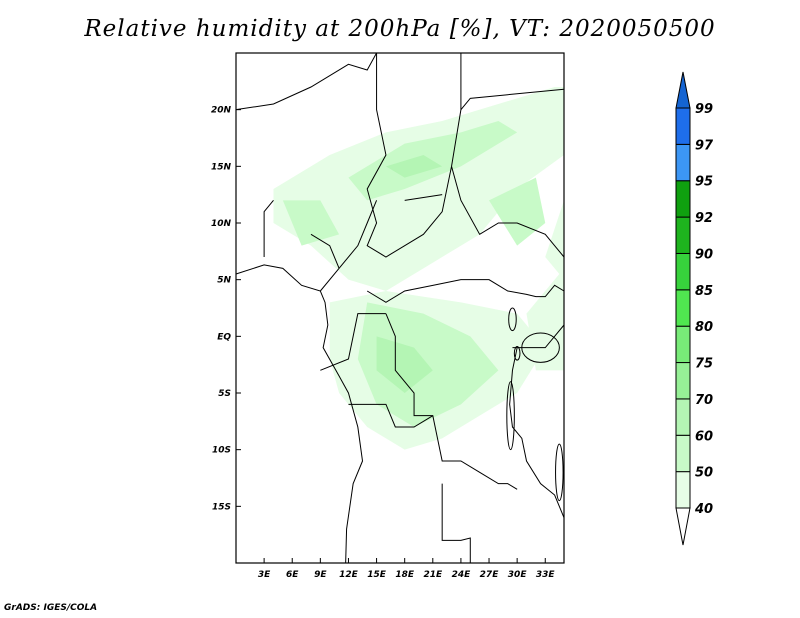 This screenshot has width=800, height=618. I want to click on colorbar-label: 99, so click(704, 109).